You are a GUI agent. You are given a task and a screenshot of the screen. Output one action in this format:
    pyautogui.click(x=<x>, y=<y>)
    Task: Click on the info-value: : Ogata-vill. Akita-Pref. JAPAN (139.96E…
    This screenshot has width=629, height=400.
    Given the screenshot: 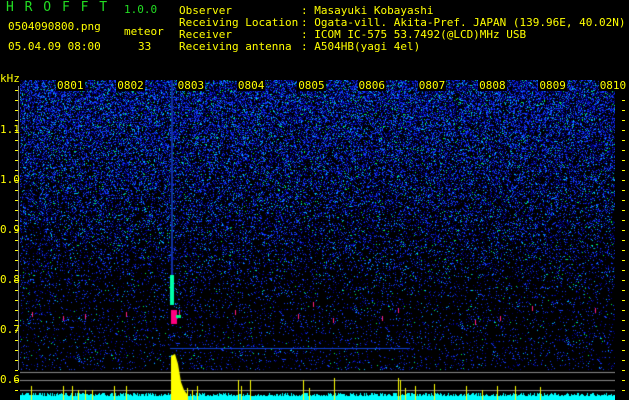 What is the action you would take?
    pyautogui.click(x=463, y=22)
    